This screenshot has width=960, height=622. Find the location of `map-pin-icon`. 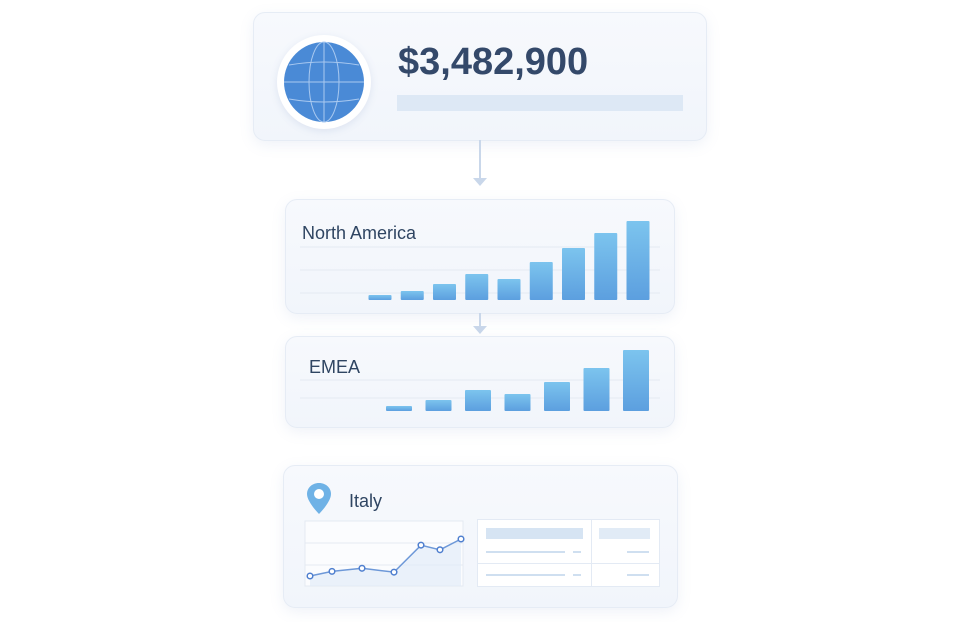

map-pin-icon is located at coordinates (319, 498).